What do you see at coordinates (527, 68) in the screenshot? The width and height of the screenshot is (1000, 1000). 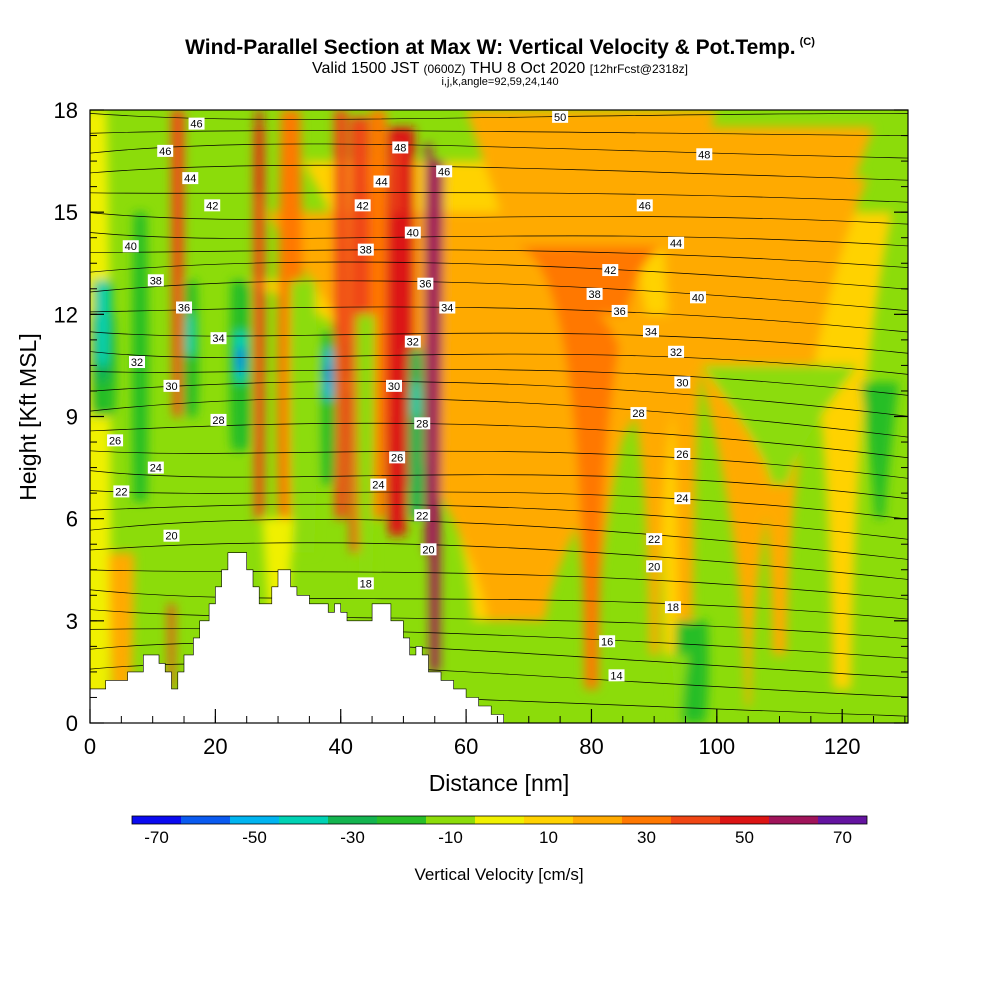 I see `subtitle-date: THU 8 Oct 2020` at bounding box center [527, 68].